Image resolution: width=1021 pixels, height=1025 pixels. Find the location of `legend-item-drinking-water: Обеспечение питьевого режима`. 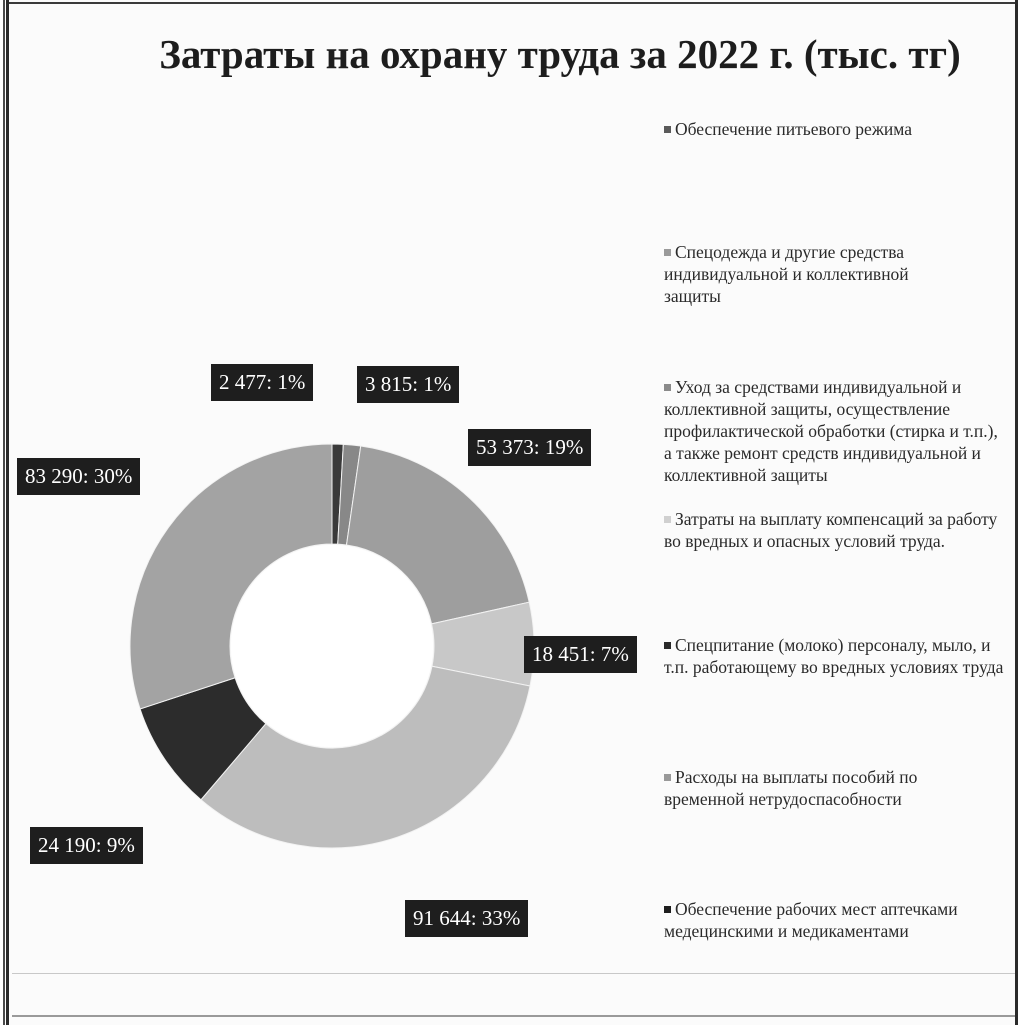

legend-item-drinking-water: Обеспечение питьевого режима is located at coordinates (788, 129).